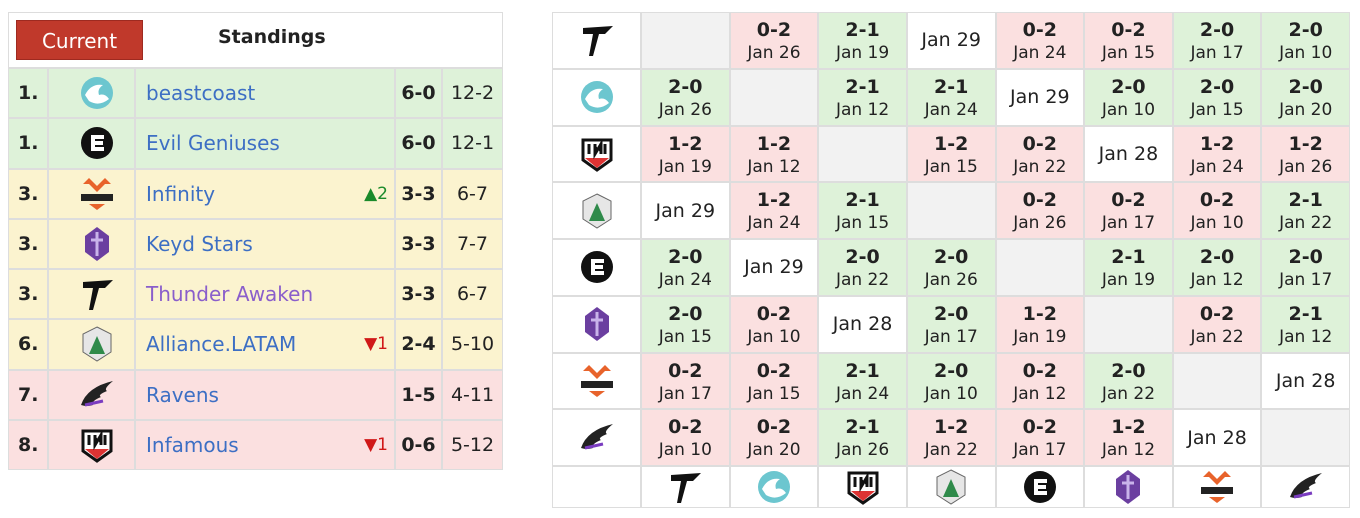 The height and width of the screenshot is (518, 1360). Describe the element at coordinates (181, 193) in the screenshot. I see `team-name: Infinity` at that location.